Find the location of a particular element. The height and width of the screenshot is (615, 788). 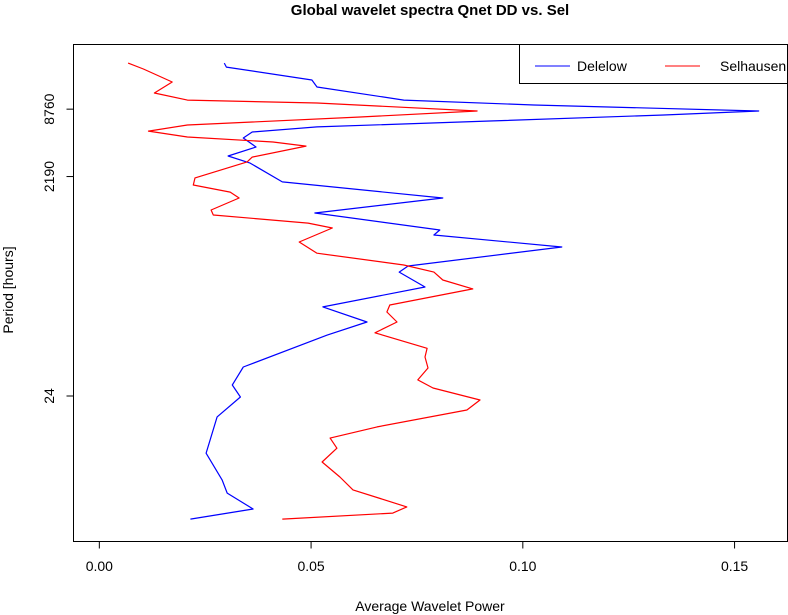

legend-label-selhausen: Selhausen is located at coordinates (753, 66).